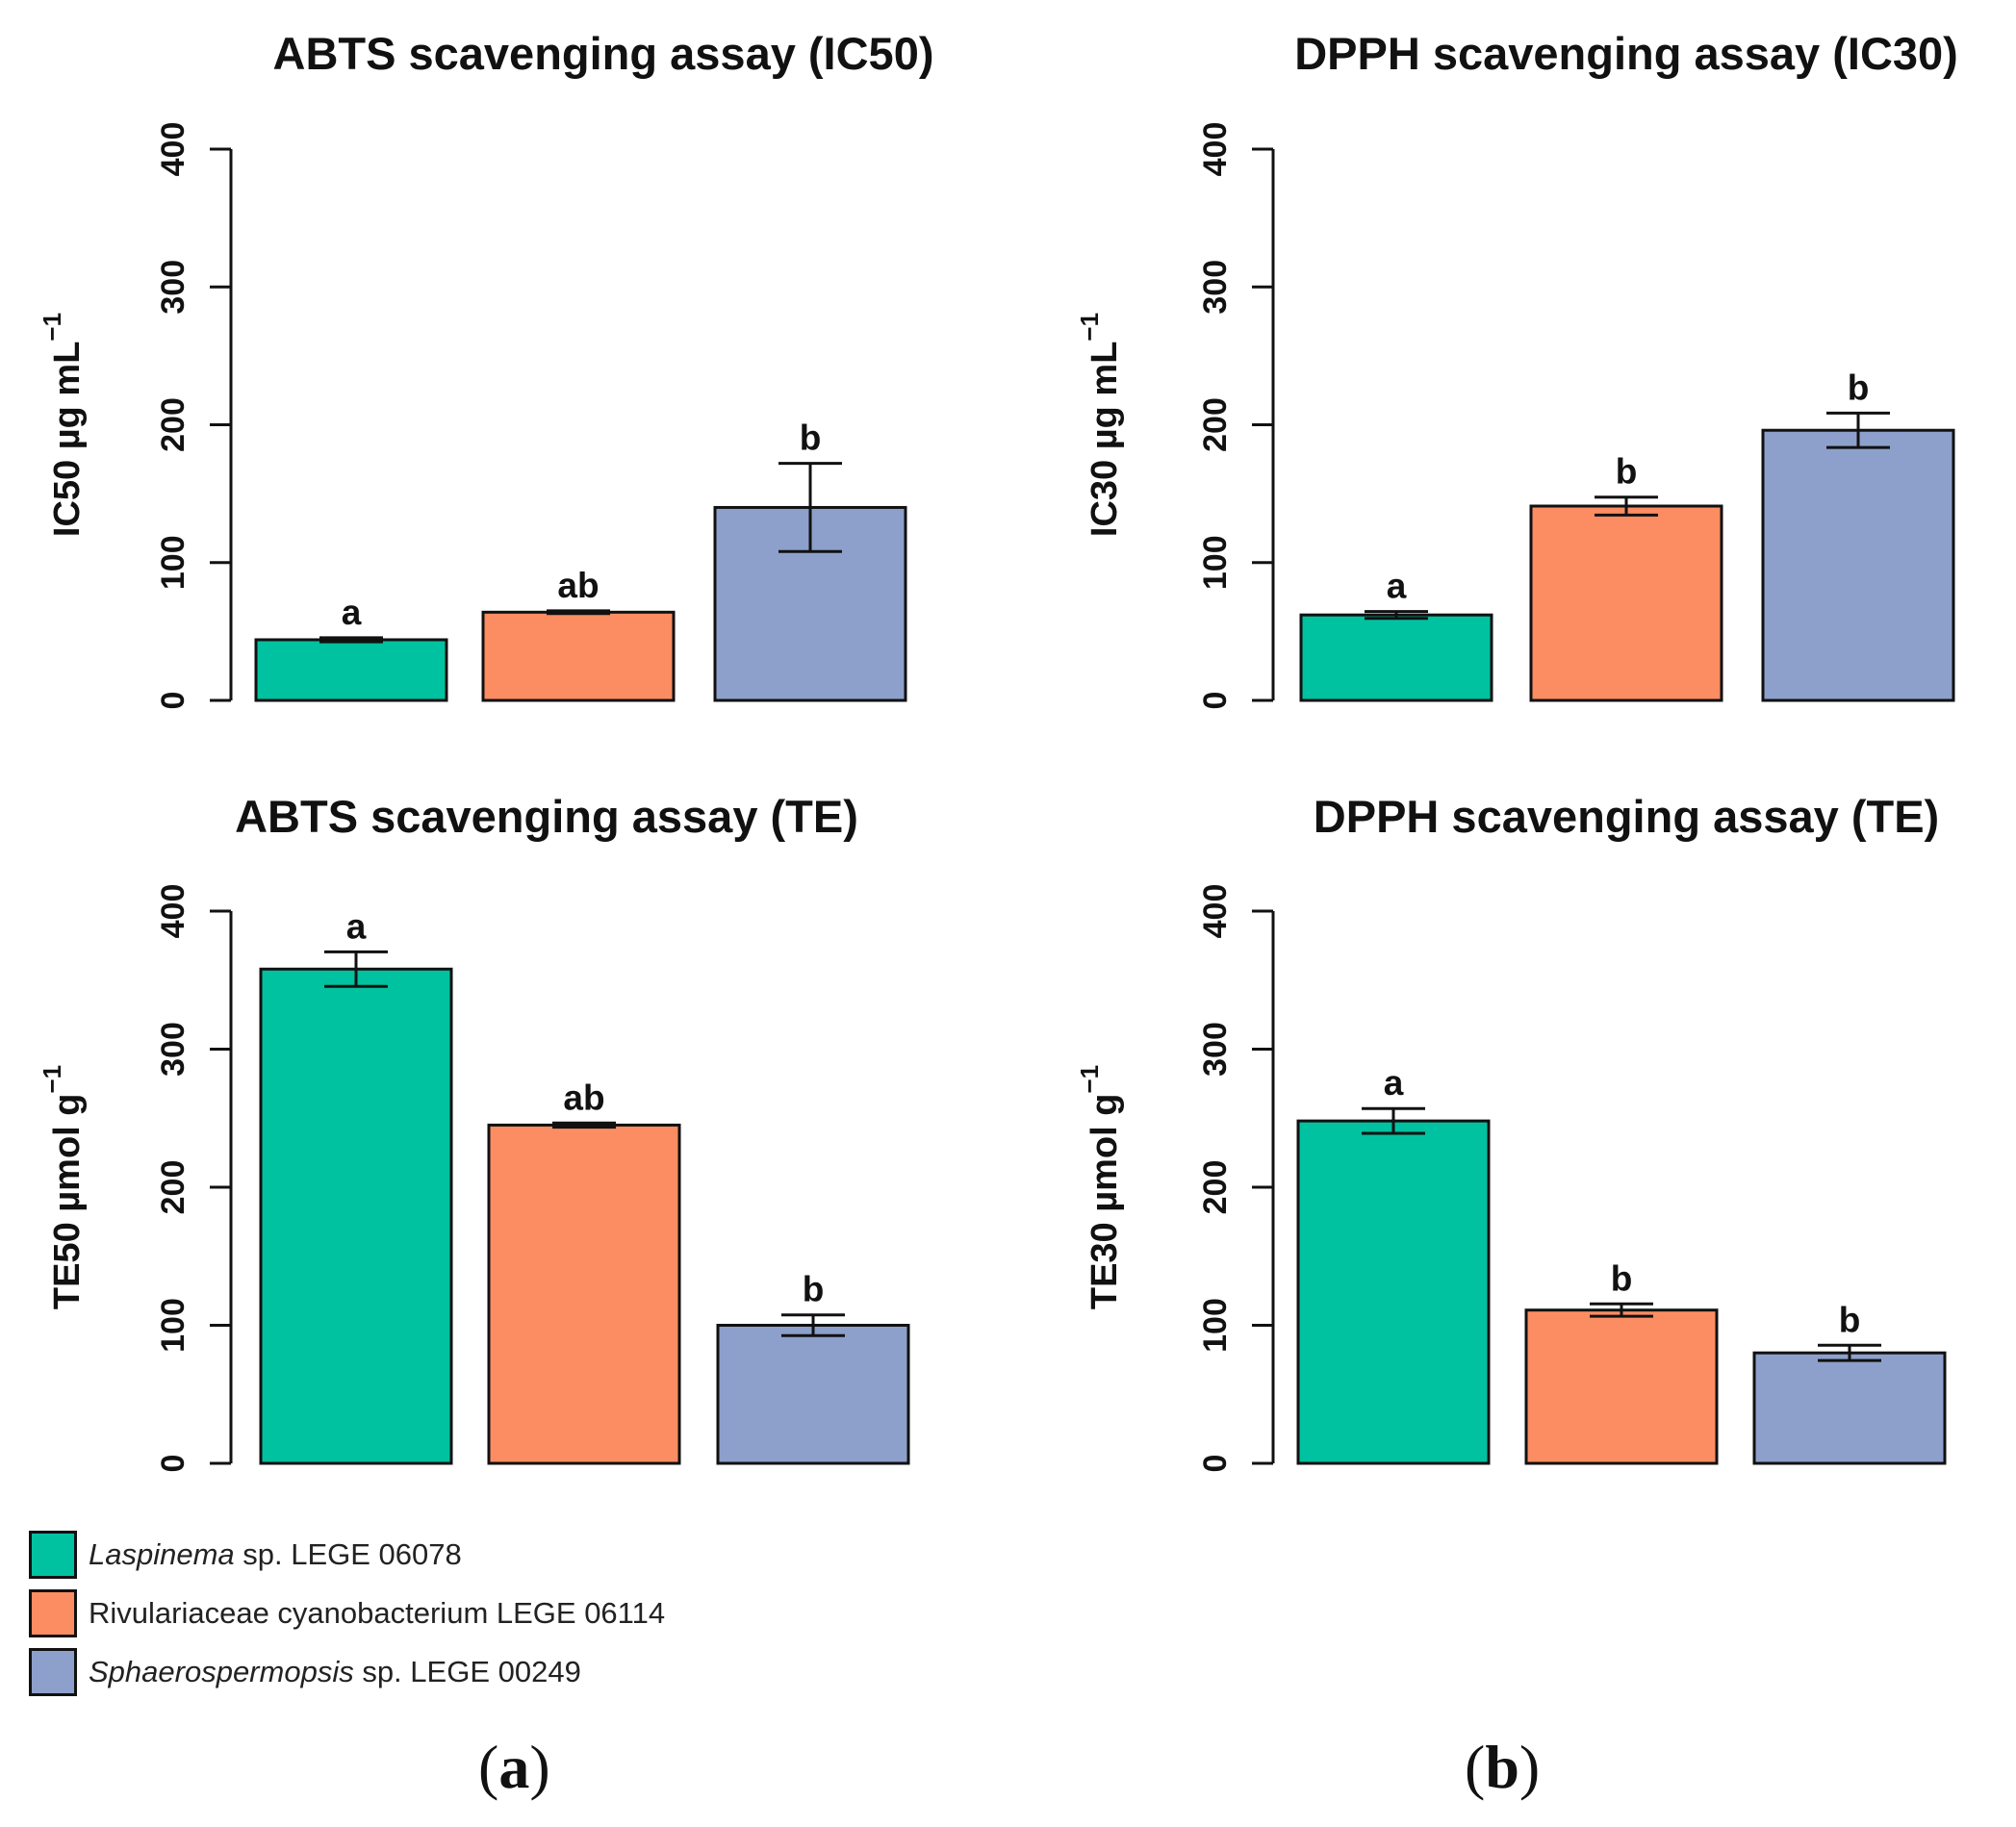  I want to click on y-axis-label: IC30 µg mL−1, so click(1100, 425).